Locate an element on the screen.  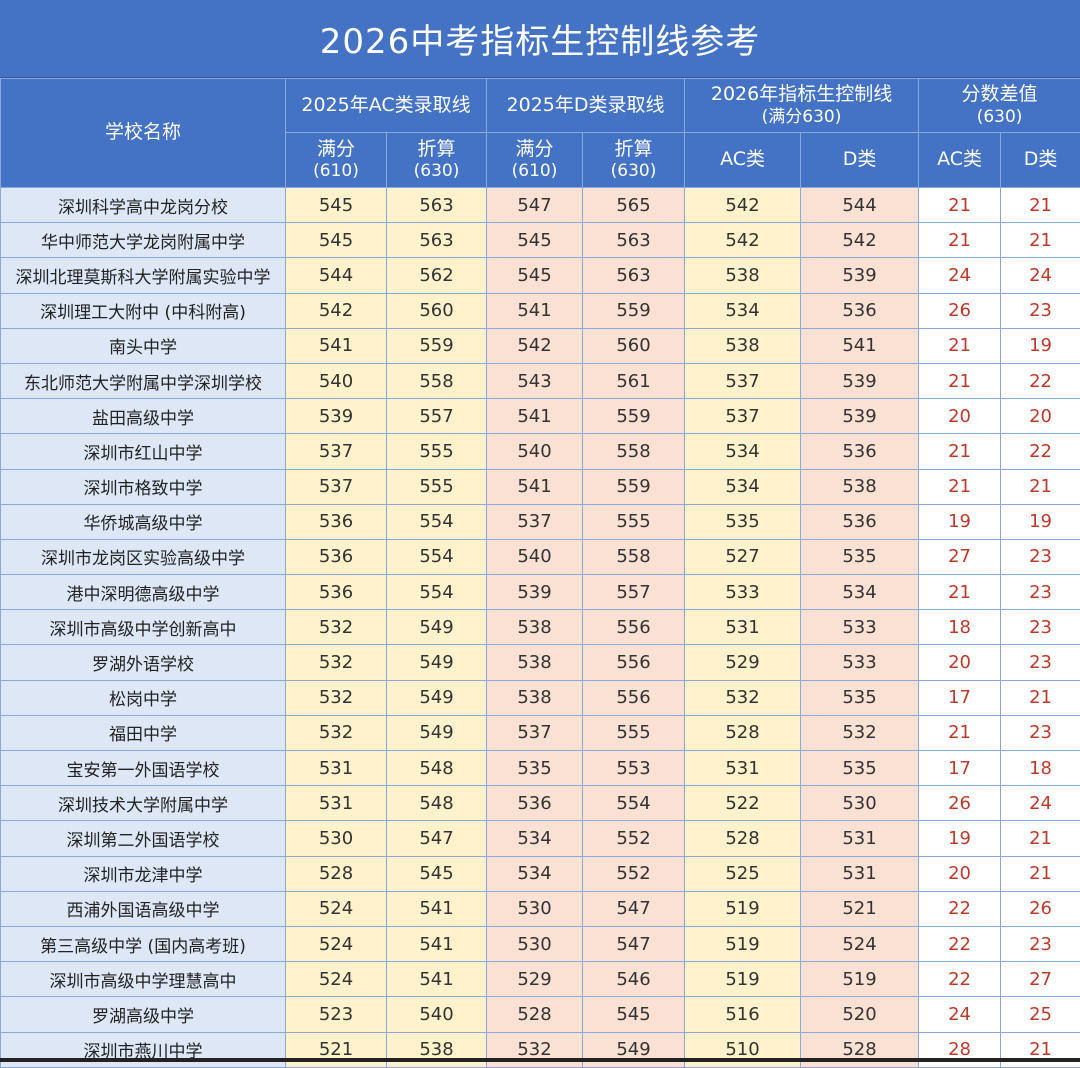
ac-conv-cell: 554 is located at coordinates (437, 592).